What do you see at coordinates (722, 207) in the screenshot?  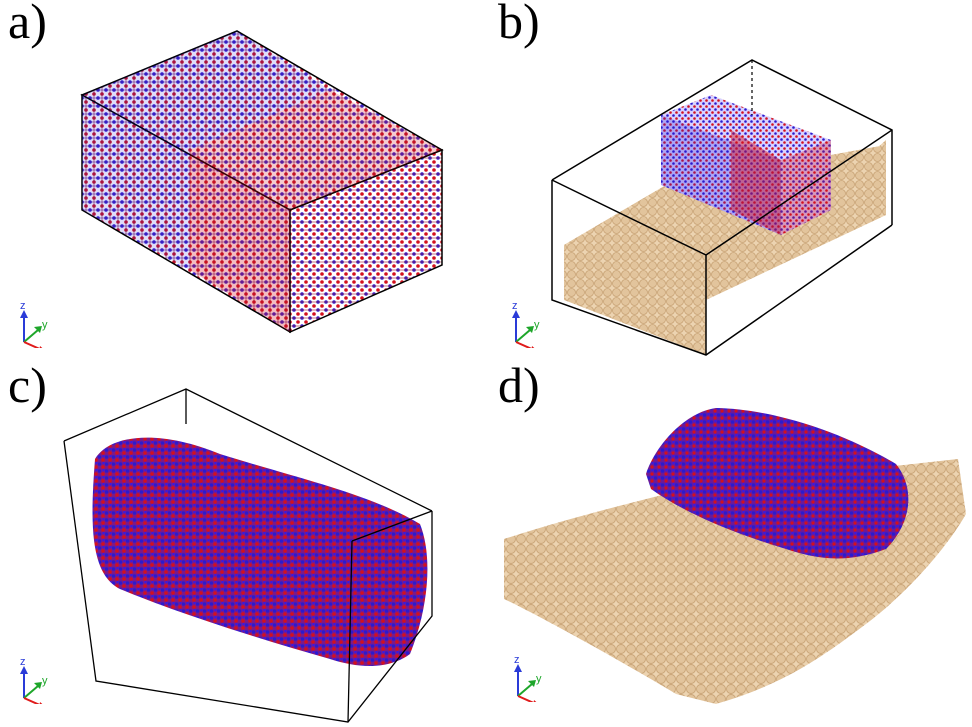 I see `slab-block-image` at bounding box center [722, 207].